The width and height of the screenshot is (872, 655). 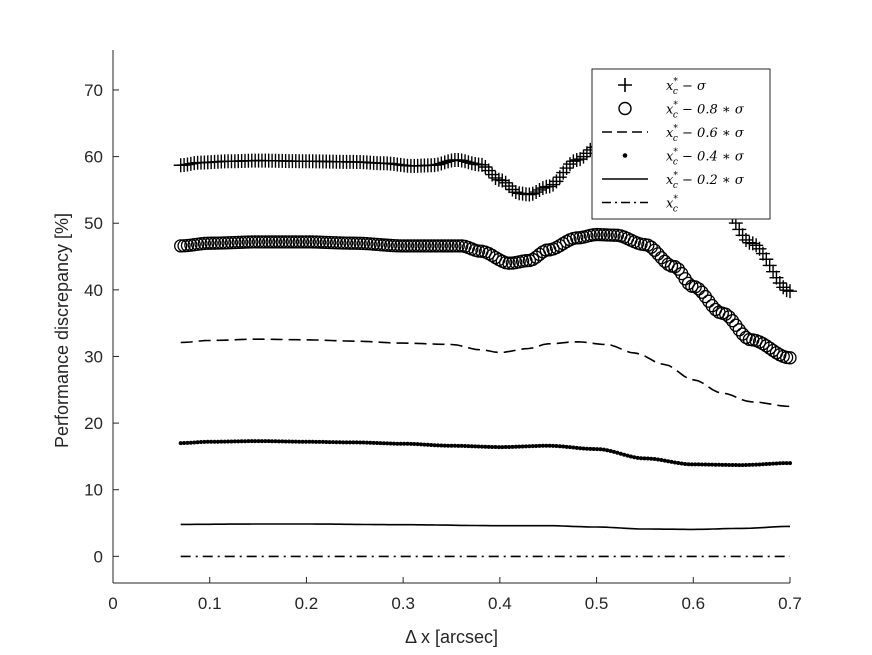 I want to click on legend-plus-icon, so click(x=625, y=85).